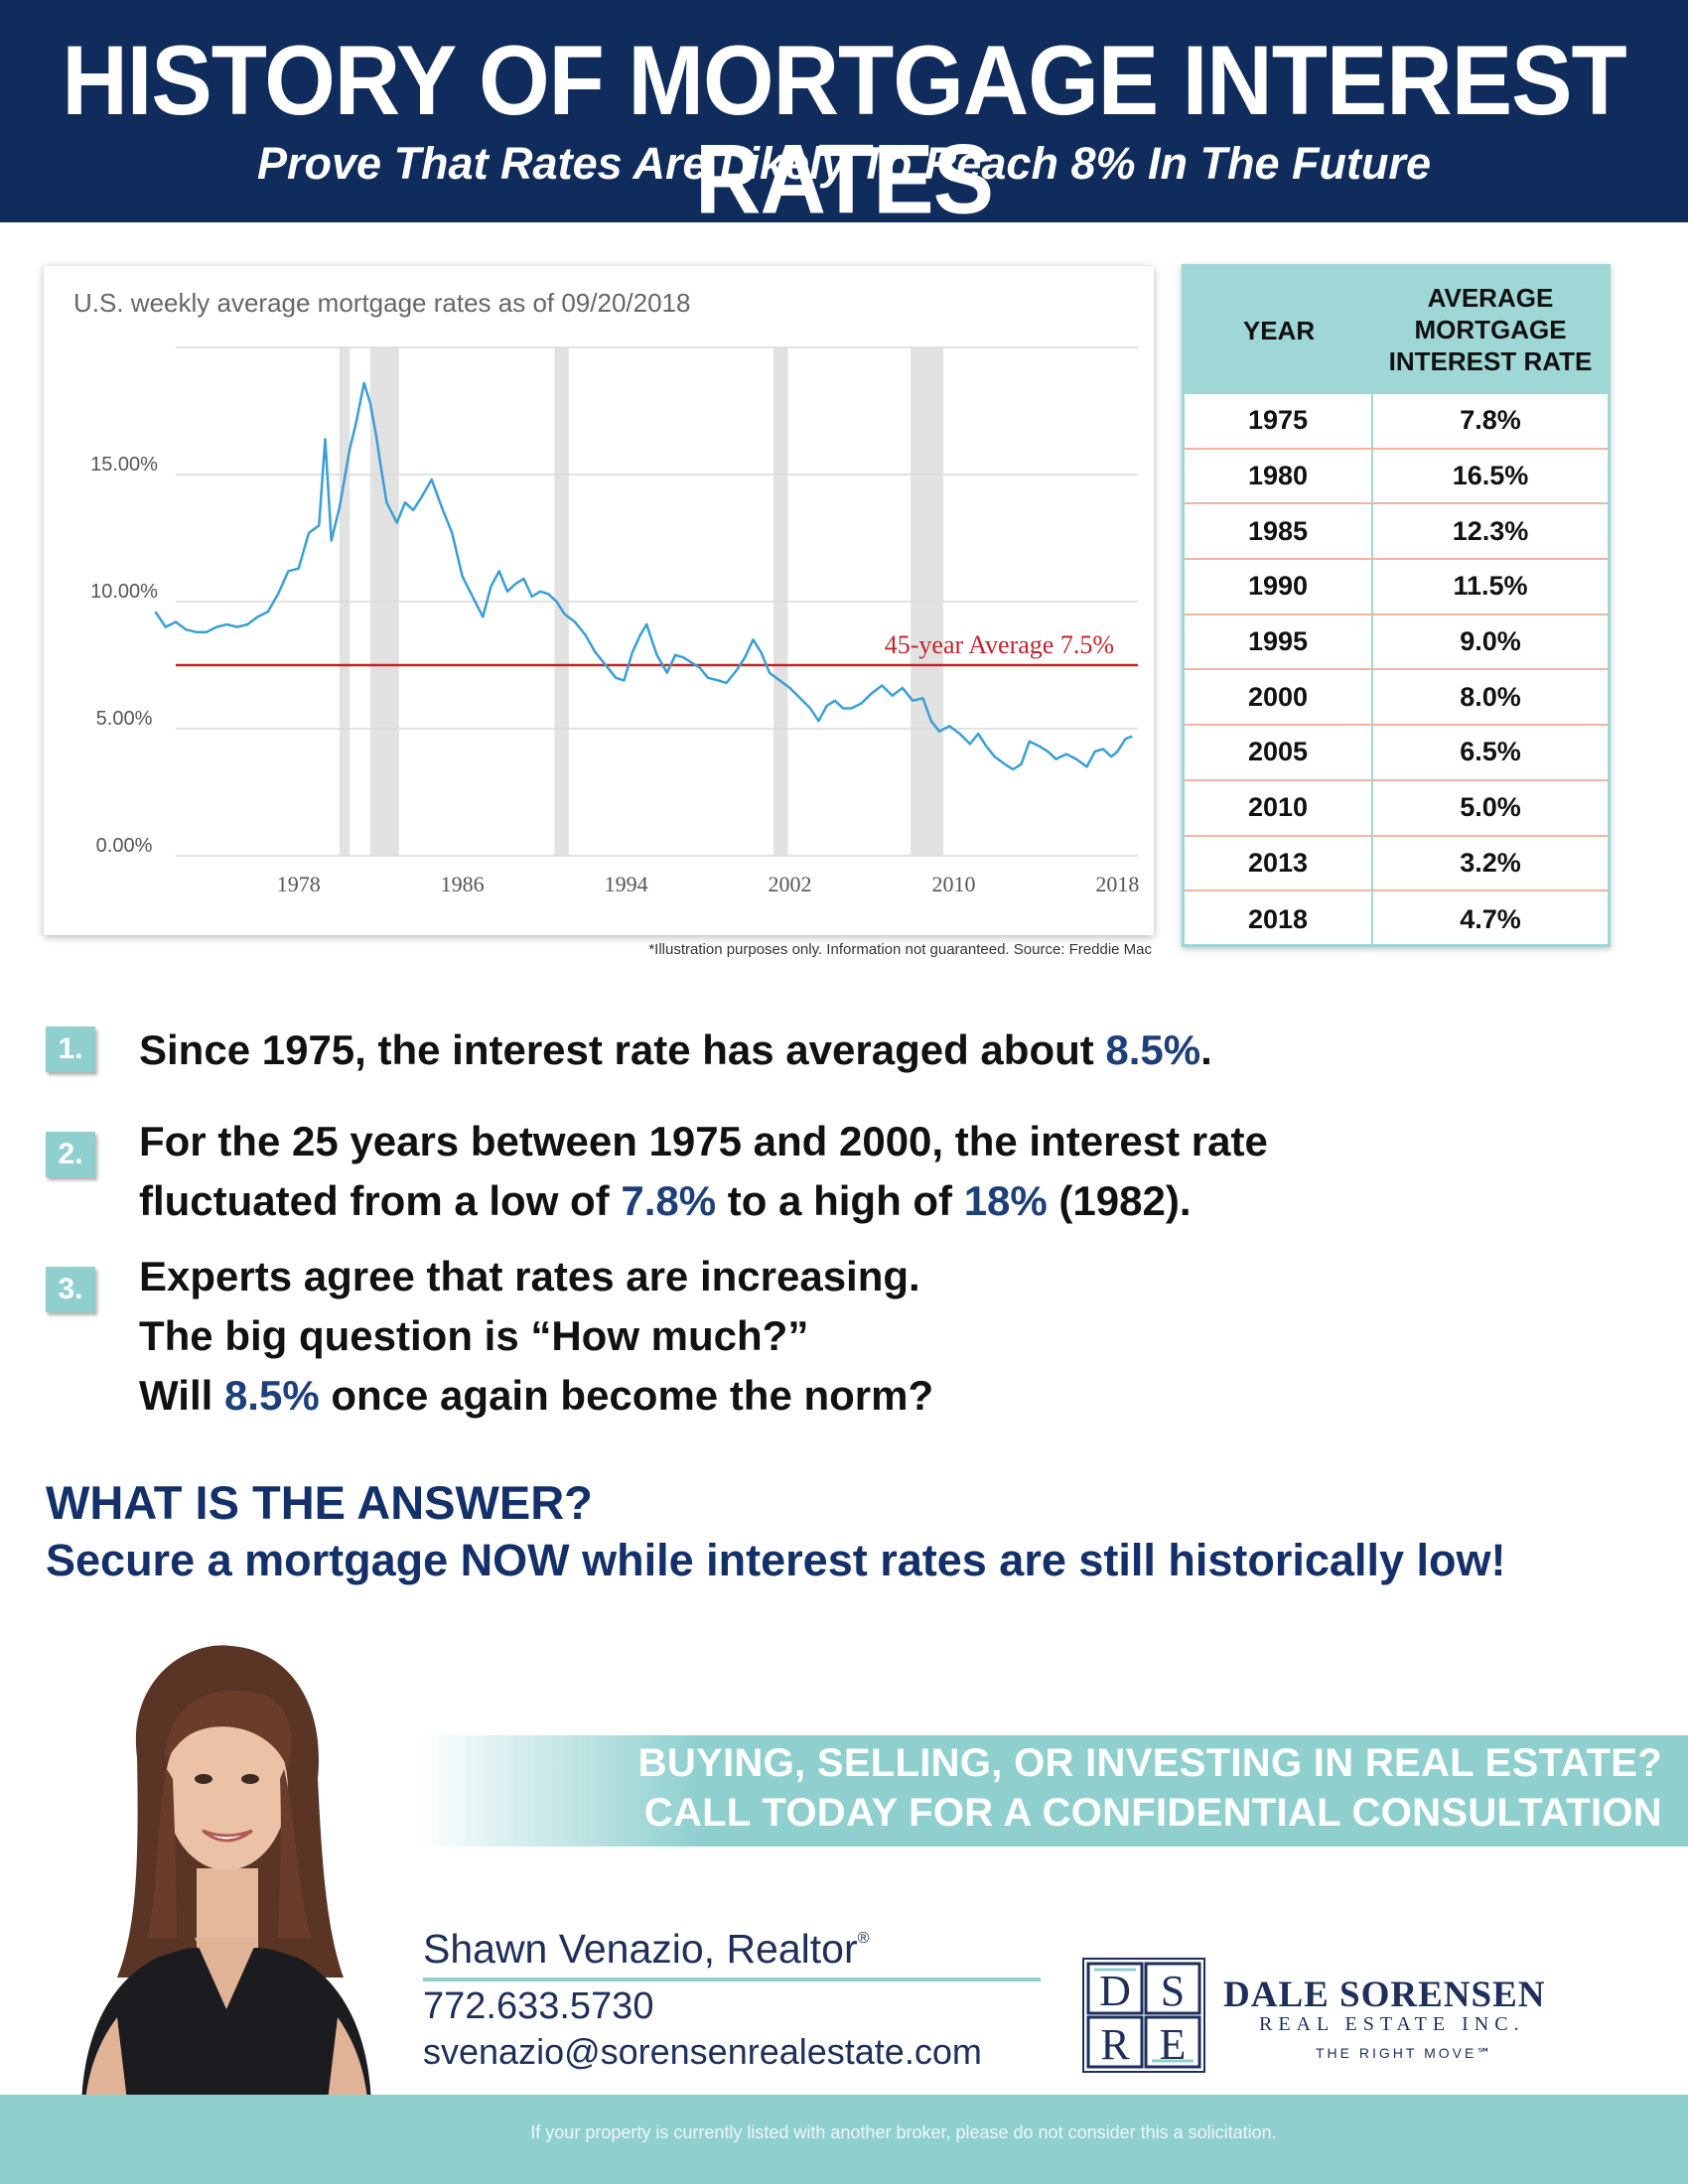 This screenshot has height=2184, width=1688. I want to click on rate-cell: 5.0%, so click(1490, 807).